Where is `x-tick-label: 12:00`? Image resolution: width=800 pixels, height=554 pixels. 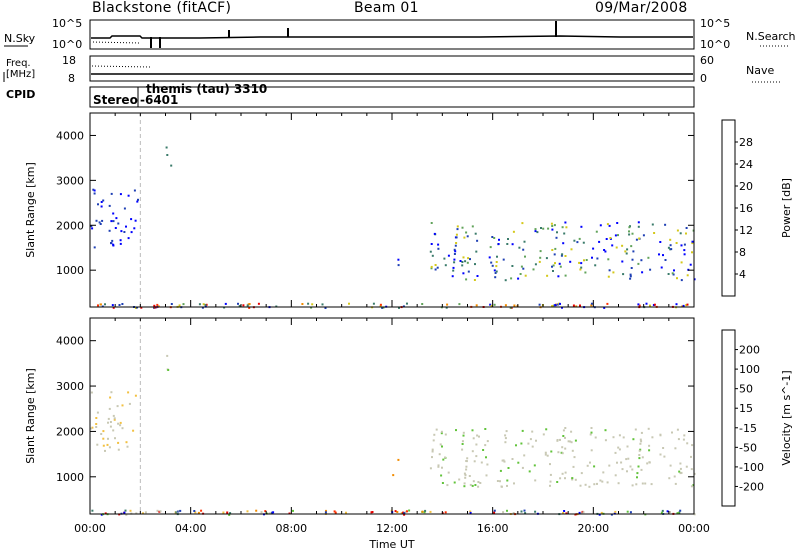
x-tick-label: 12:00 is located at coordinates (392, 528).